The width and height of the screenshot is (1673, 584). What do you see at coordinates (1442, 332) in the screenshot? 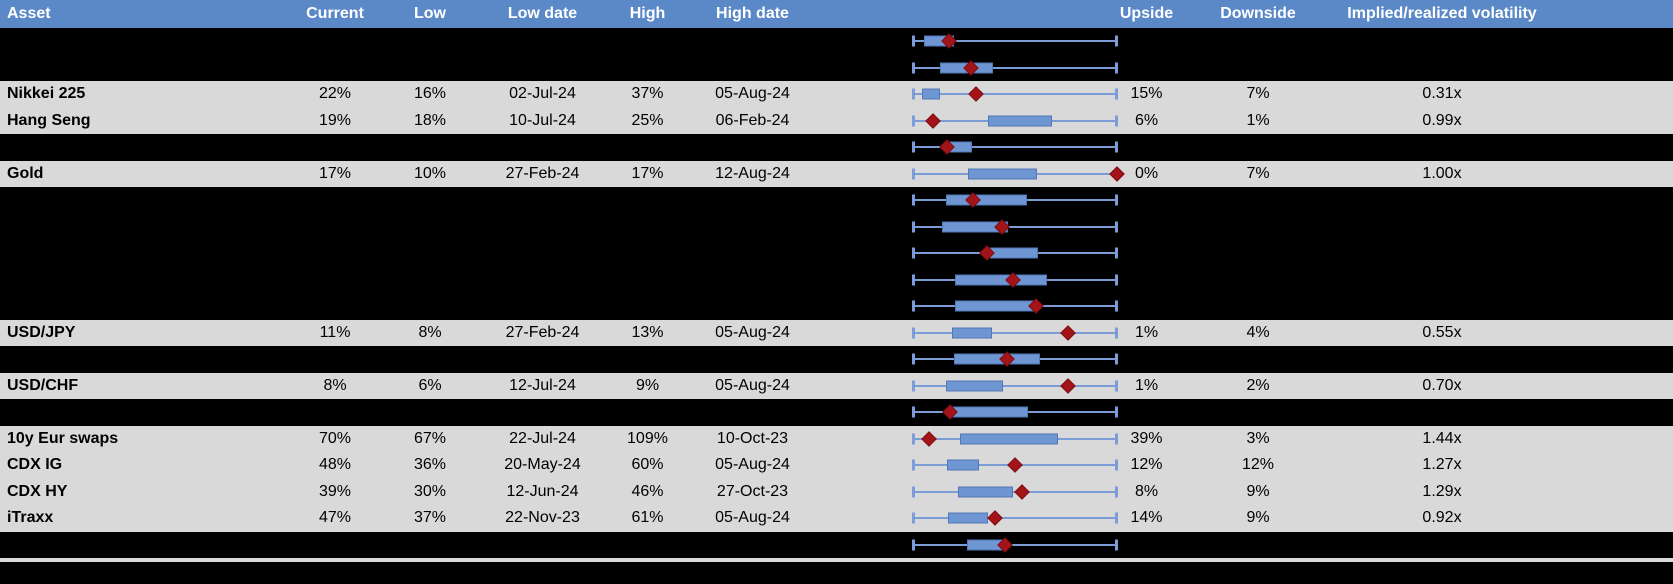
I see `implied-realized-ratio: 0.55x` at bounding box center [1442, 332].